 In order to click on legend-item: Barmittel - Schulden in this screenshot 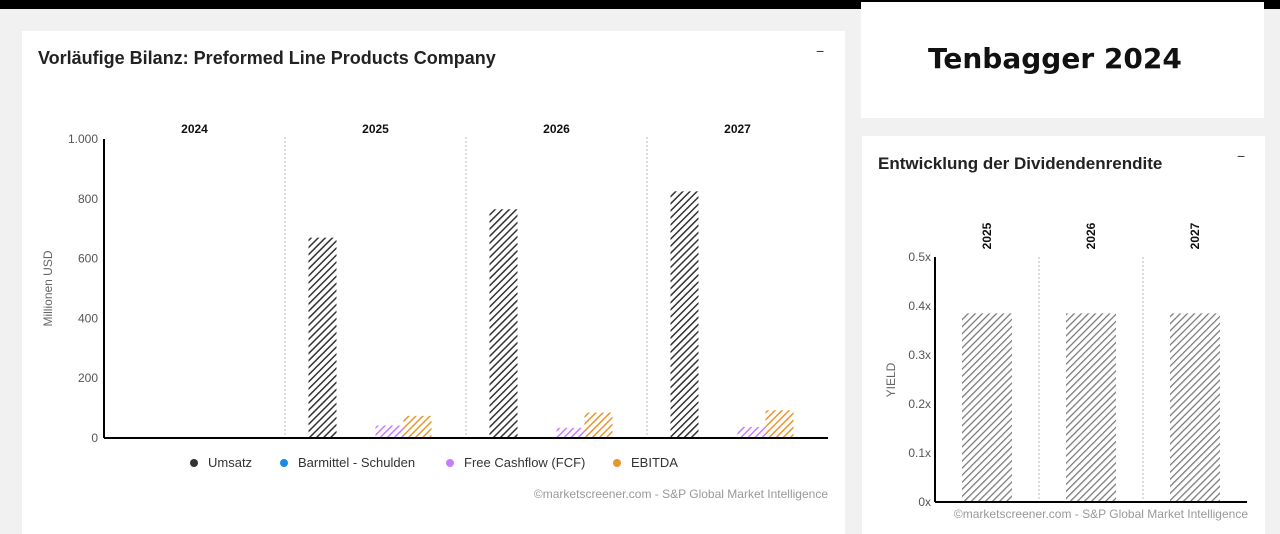, I will do `click(347, 462)`.